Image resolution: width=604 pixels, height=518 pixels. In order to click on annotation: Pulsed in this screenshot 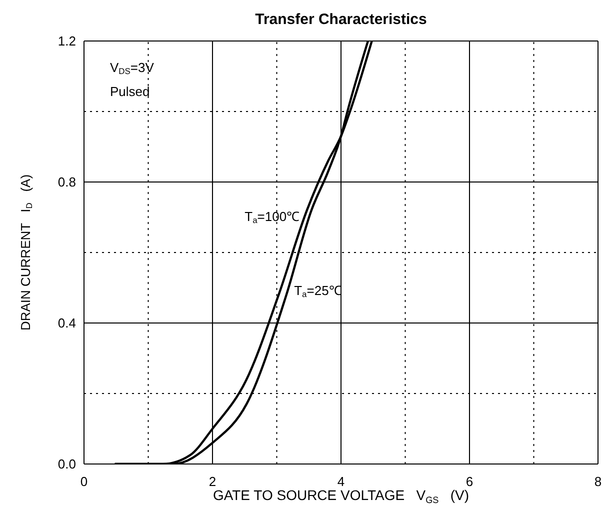, I will do `click(130, 91)`.